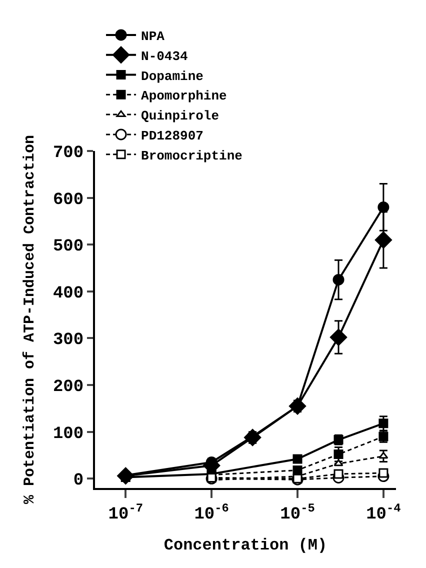  I want to click on legend-label: N-0434, so click(164, 56).